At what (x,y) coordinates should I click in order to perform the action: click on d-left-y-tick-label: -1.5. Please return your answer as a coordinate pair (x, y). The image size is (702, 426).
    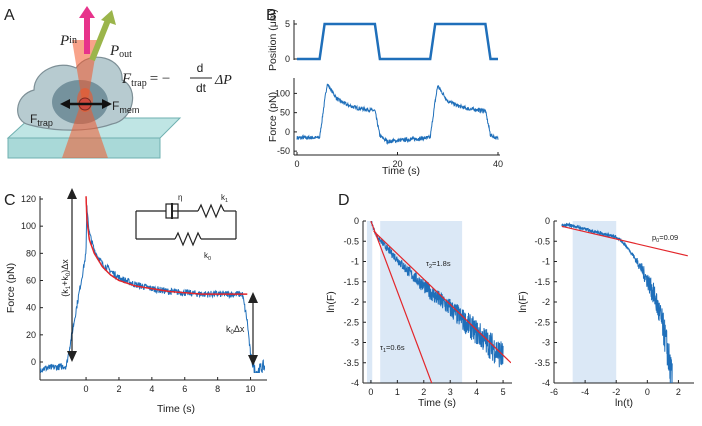
    Looking at the image, I should click on (351, 282).